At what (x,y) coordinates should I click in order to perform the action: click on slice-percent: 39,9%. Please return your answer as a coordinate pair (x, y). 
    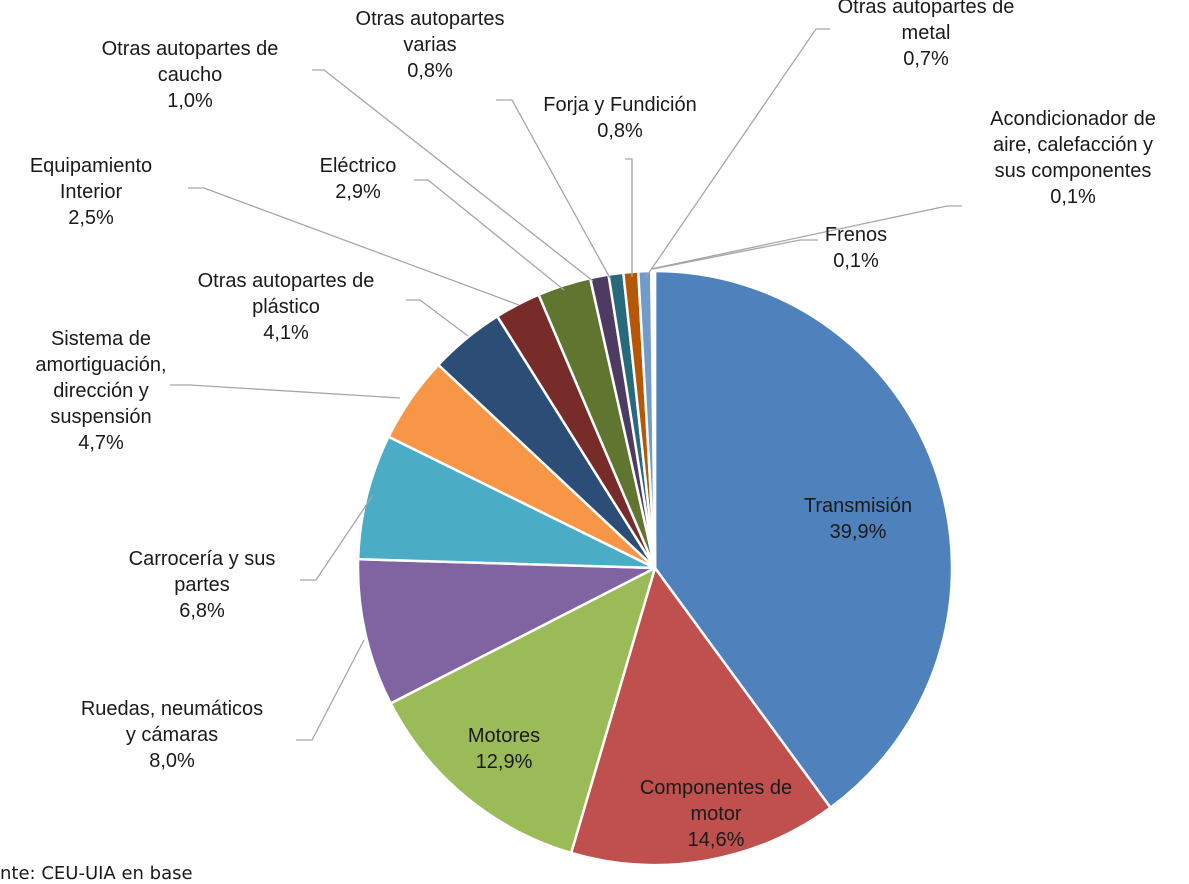
    Looking at the image, I should click on (858, 532).